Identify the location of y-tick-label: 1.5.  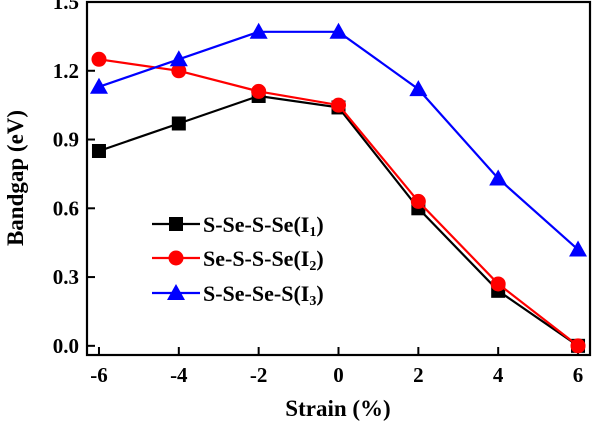
(66, 7).